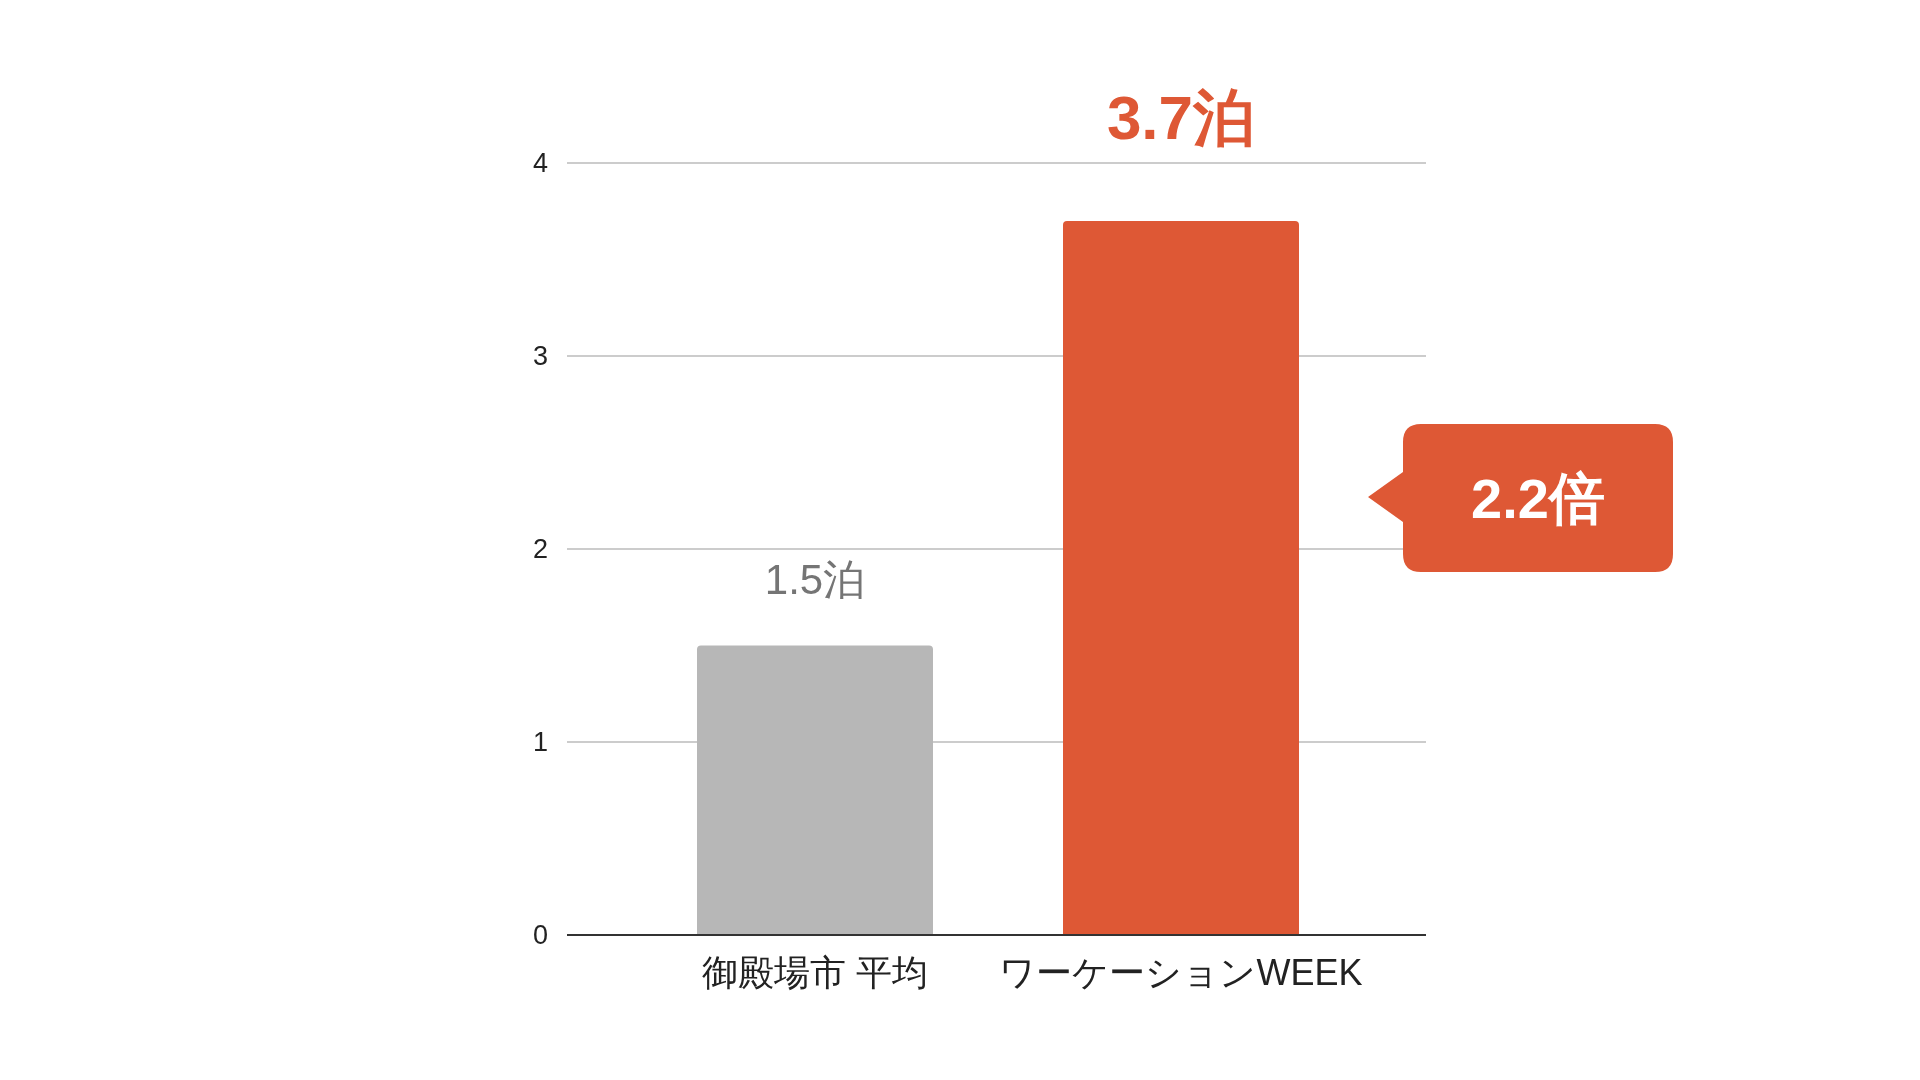  What do you see at coordinates (1538, 498) in the screenshot?
I see `text: 2.2倍` at bounding box center [1538, 498].